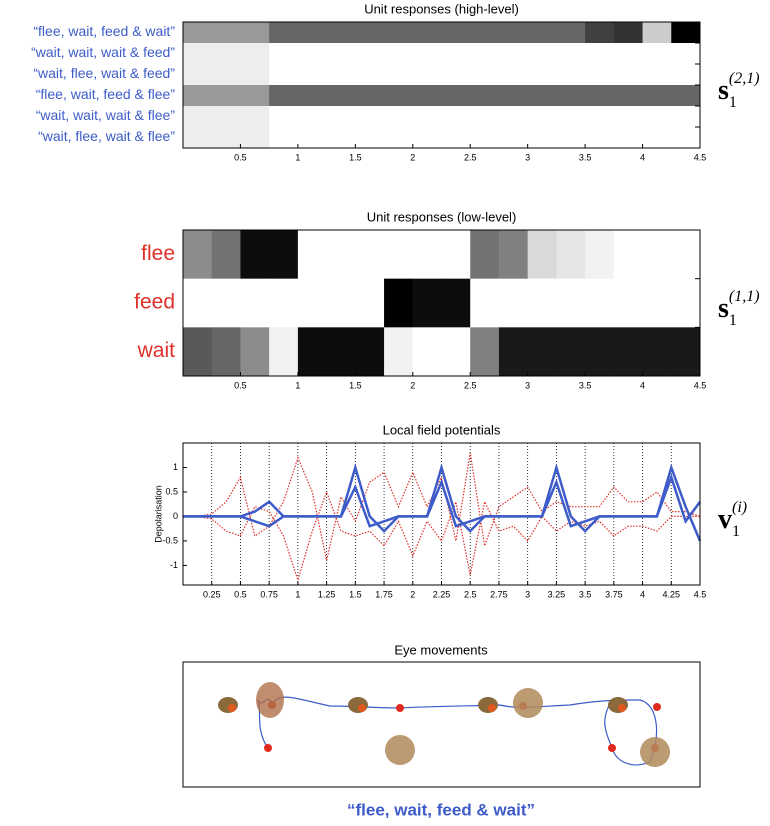  Describe the element at coordinates (470, 594) in the screenshot. I see `x-tick-label: 2.5` at that location.